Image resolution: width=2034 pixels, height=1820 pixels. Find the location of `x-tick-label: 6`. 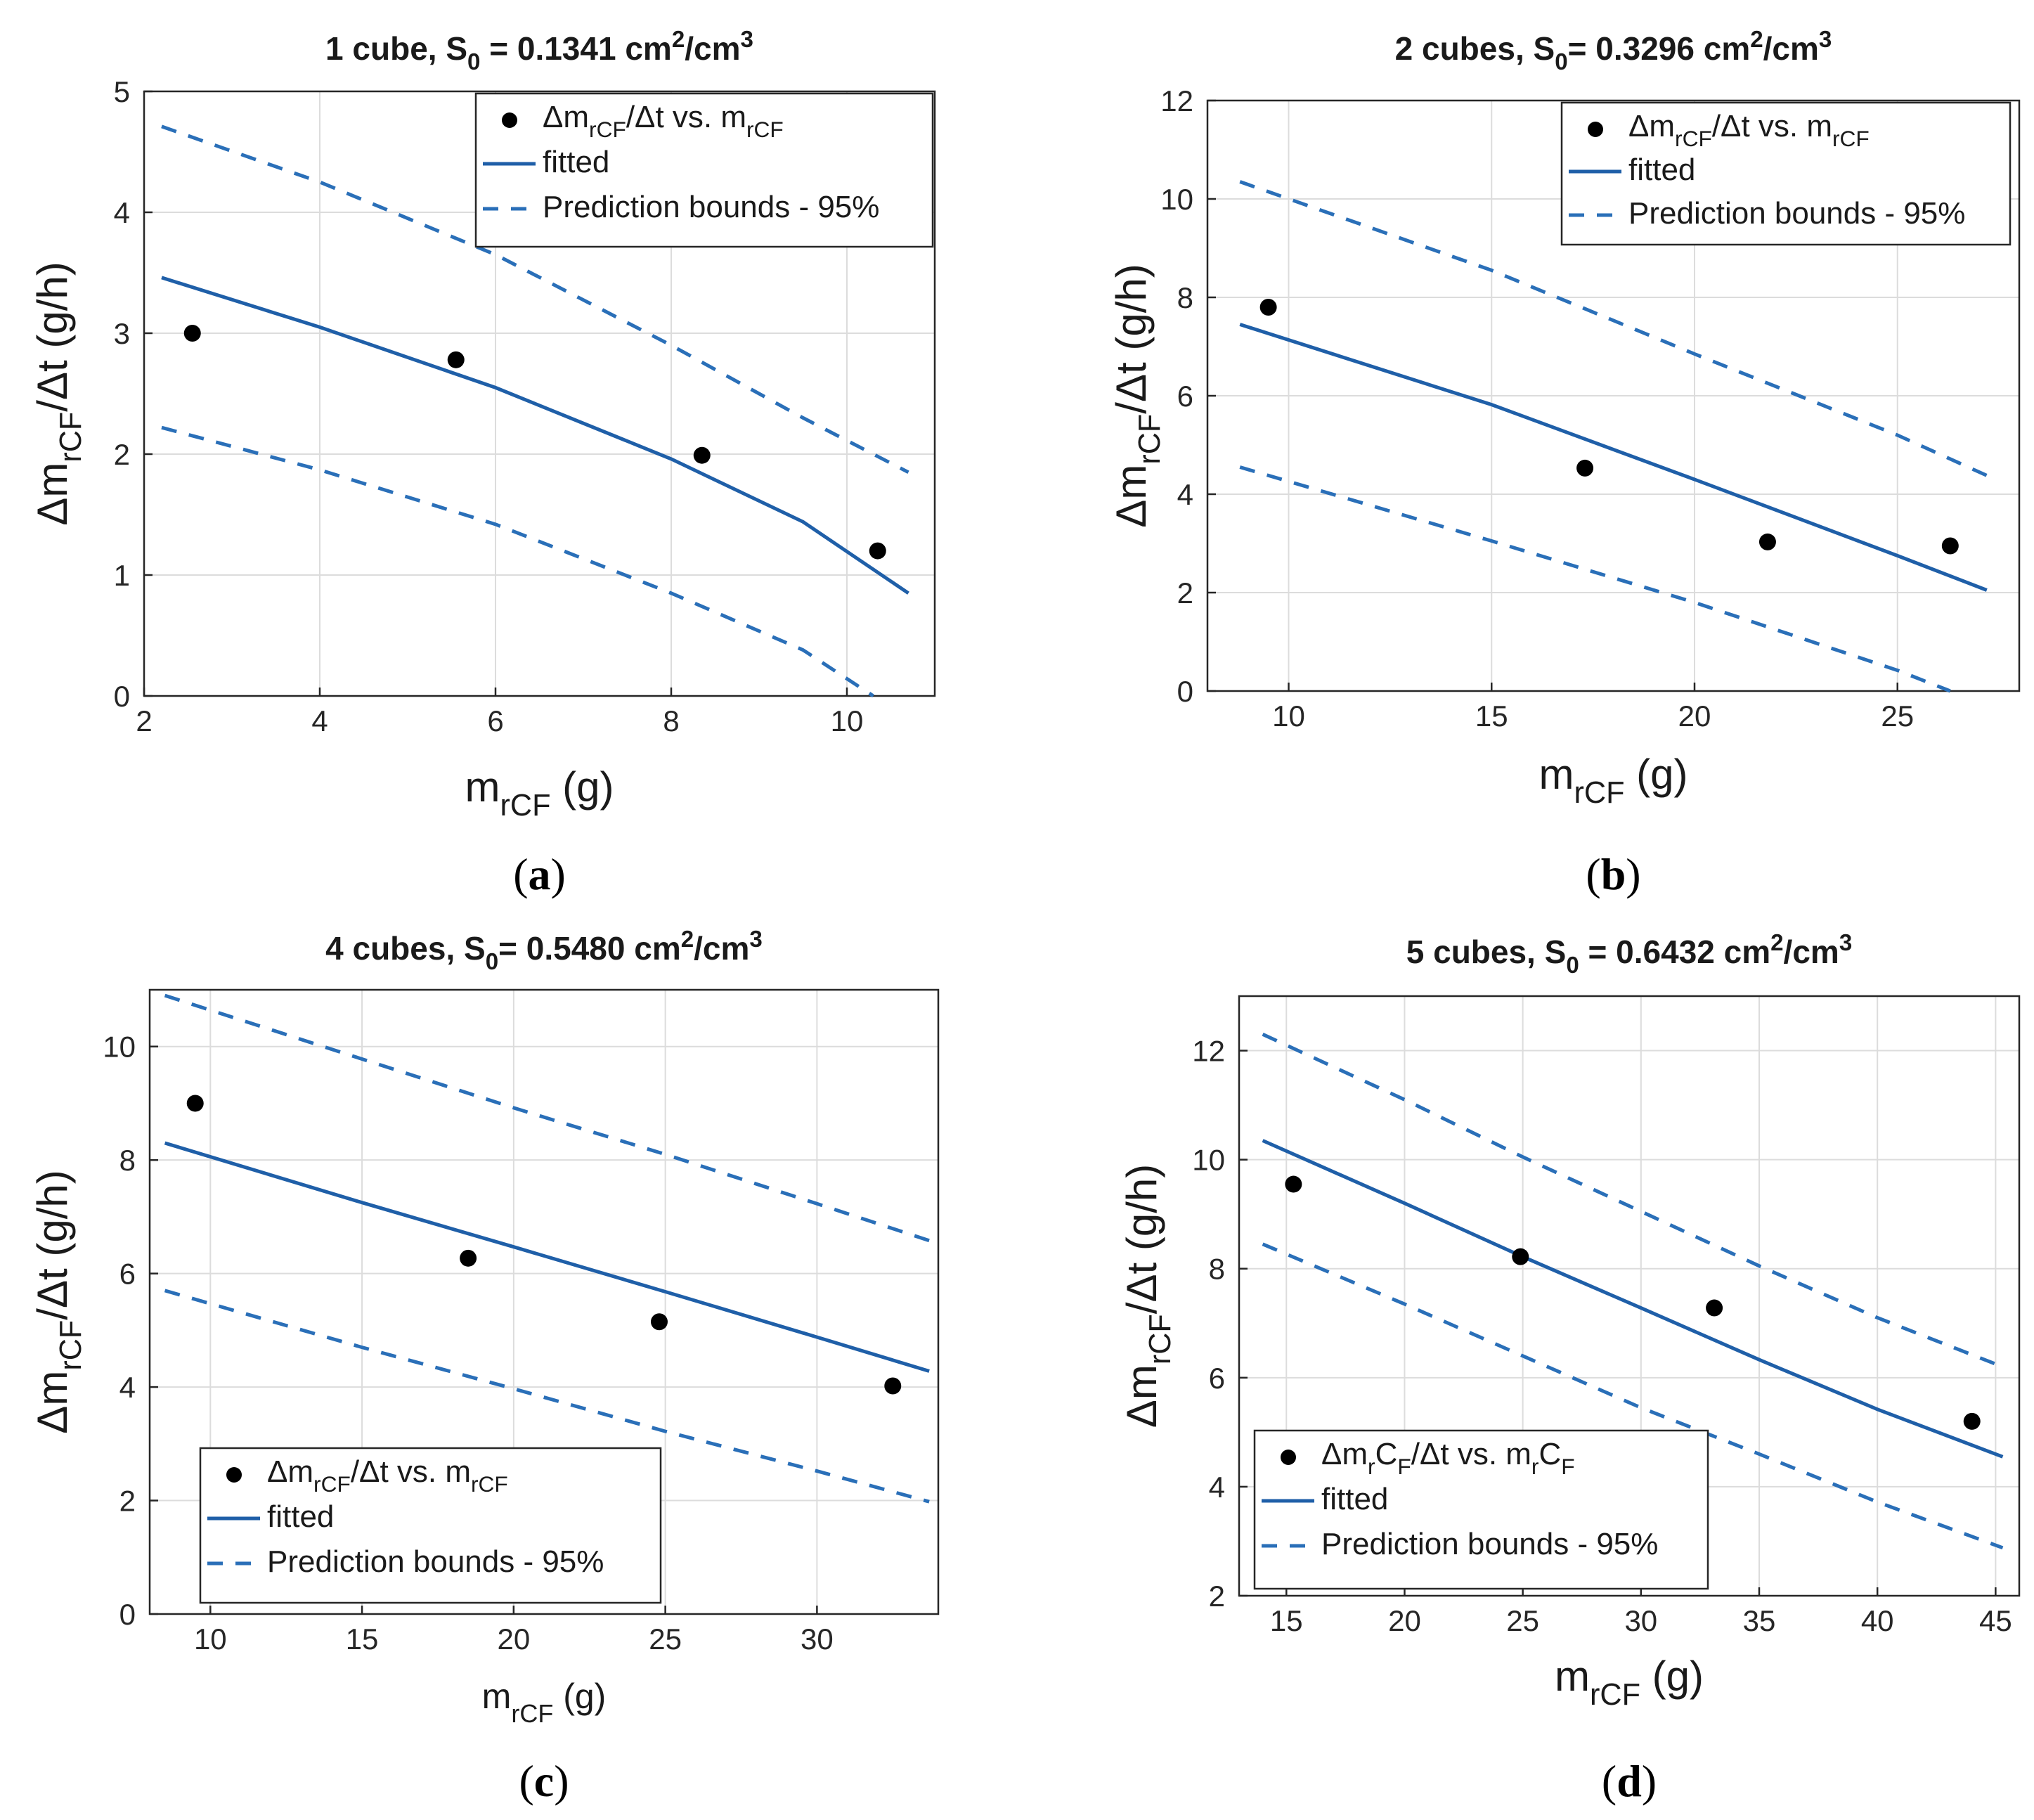

x-tick-label: 6 is located at coordinates (495, 720).